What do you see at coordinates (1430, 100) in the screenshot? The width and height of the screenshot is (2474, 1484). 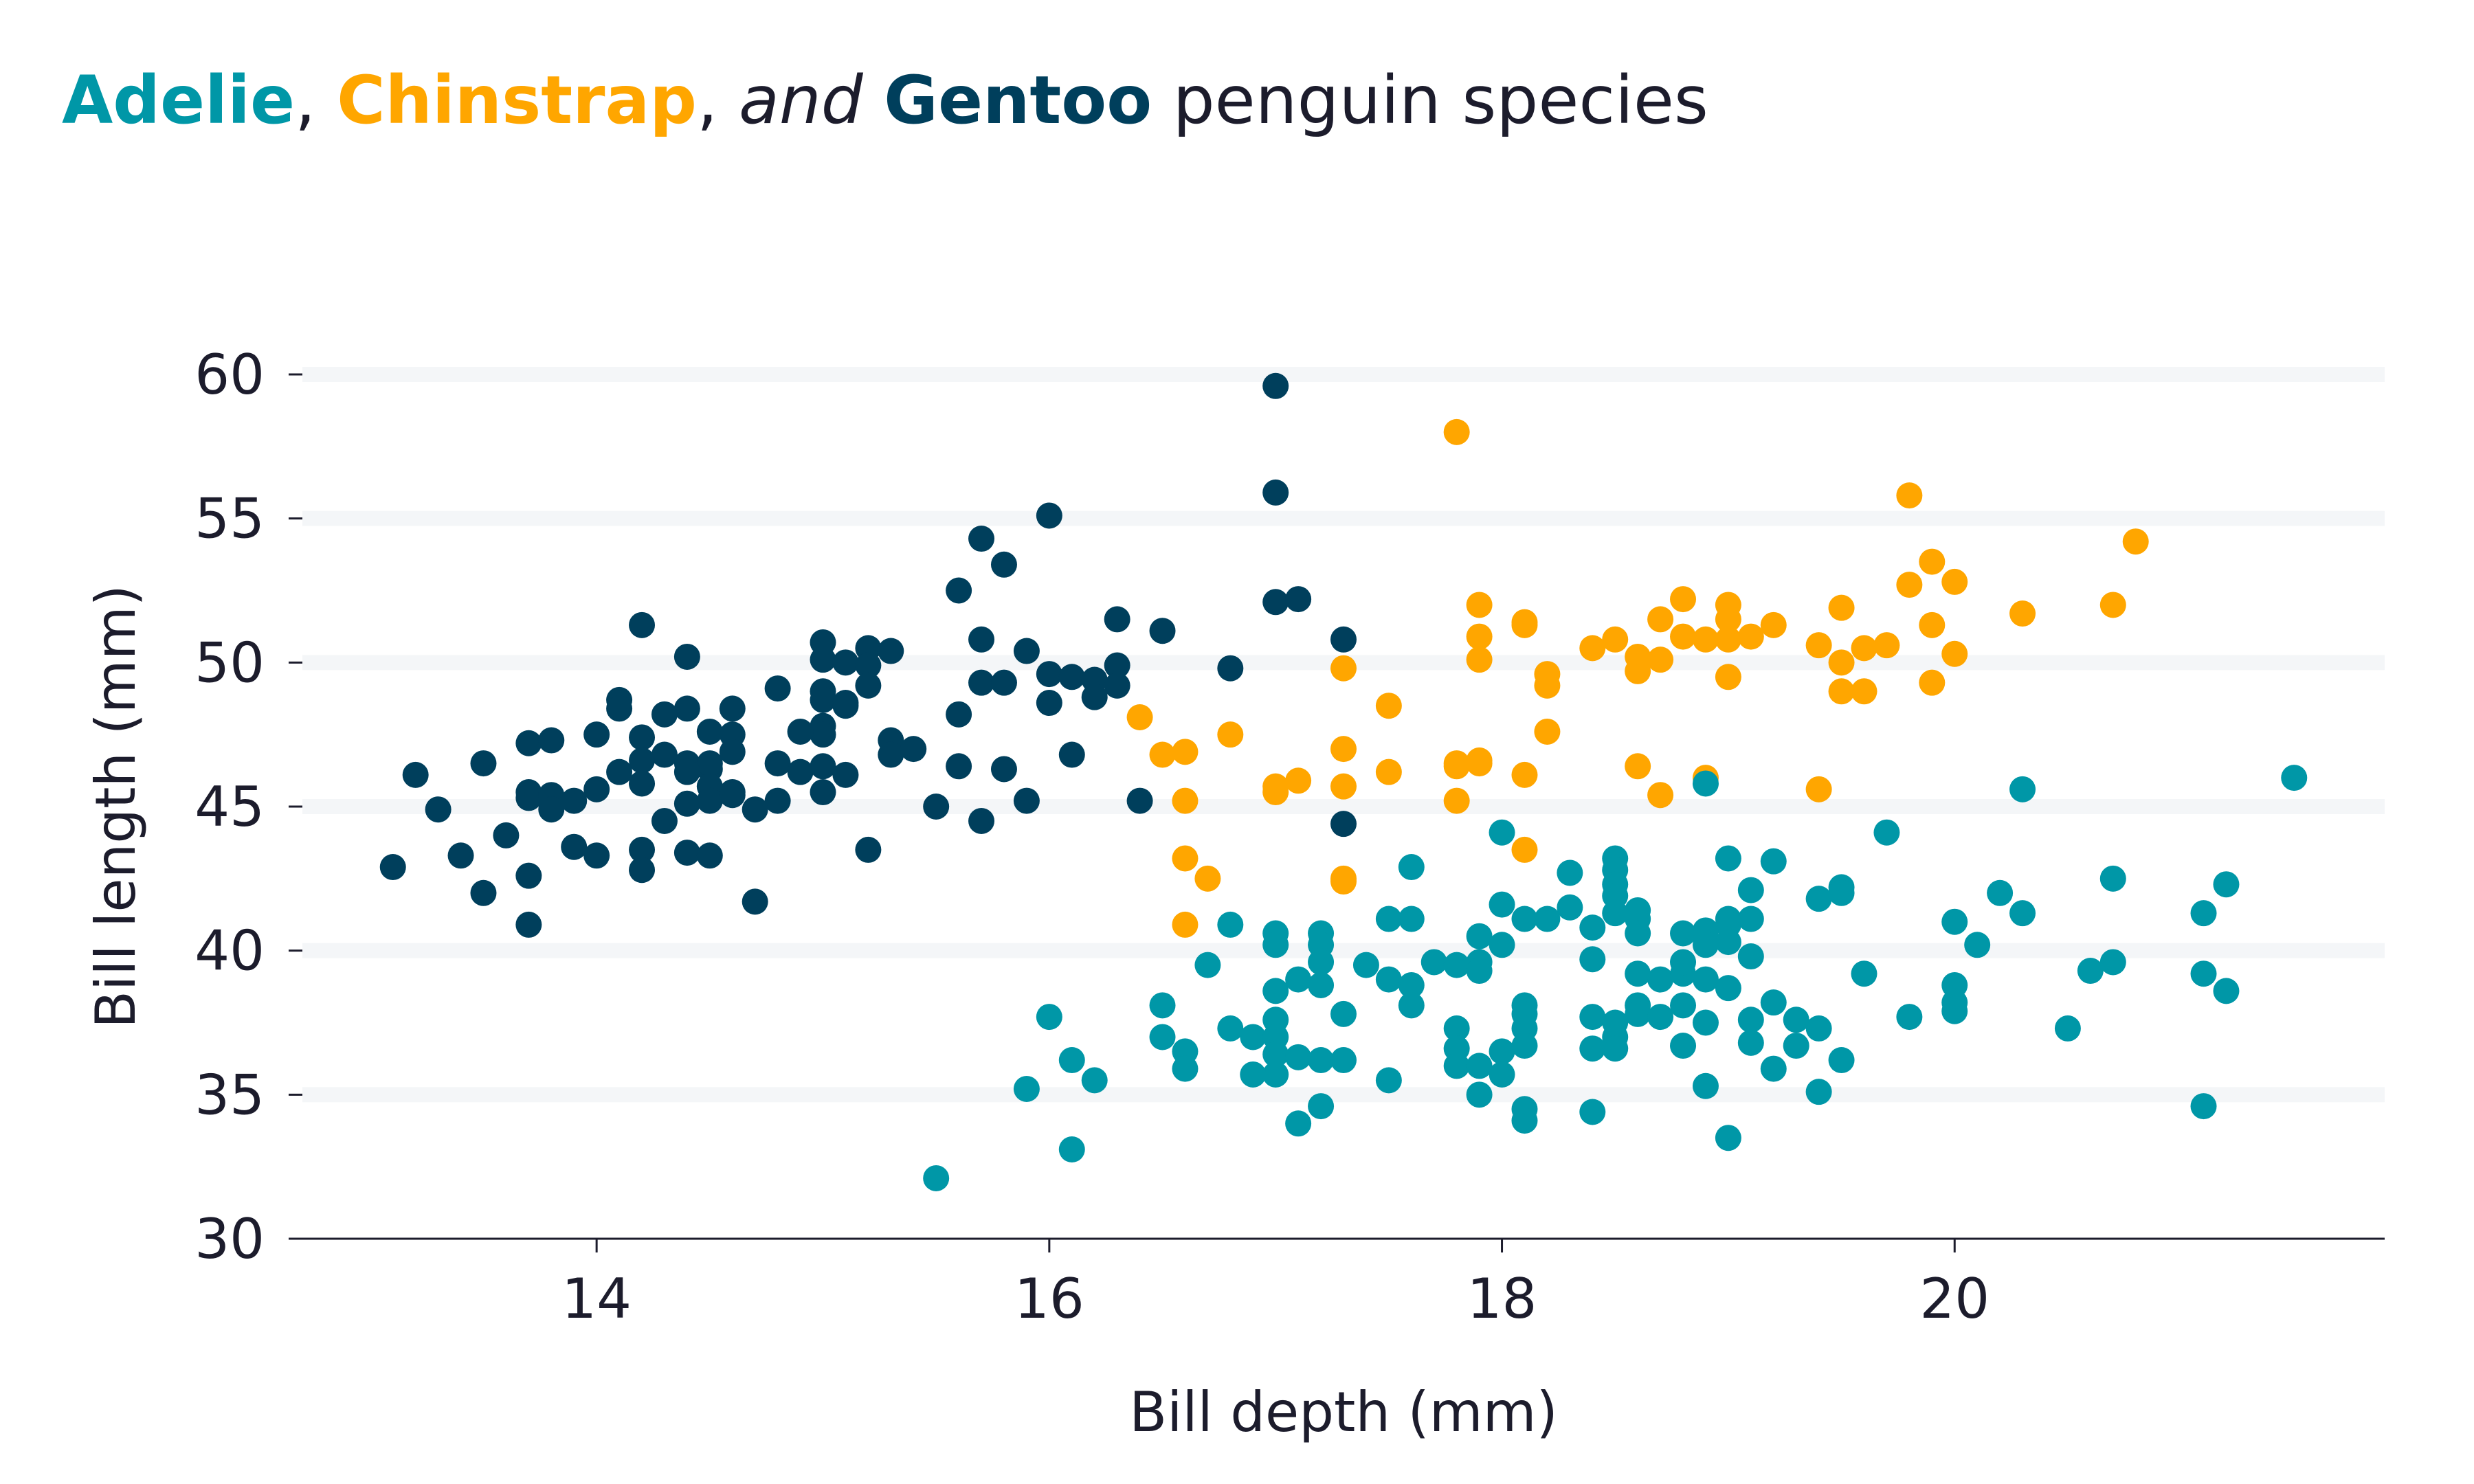 I see `title-part: penguin species` at bounding box center [1430, 100].